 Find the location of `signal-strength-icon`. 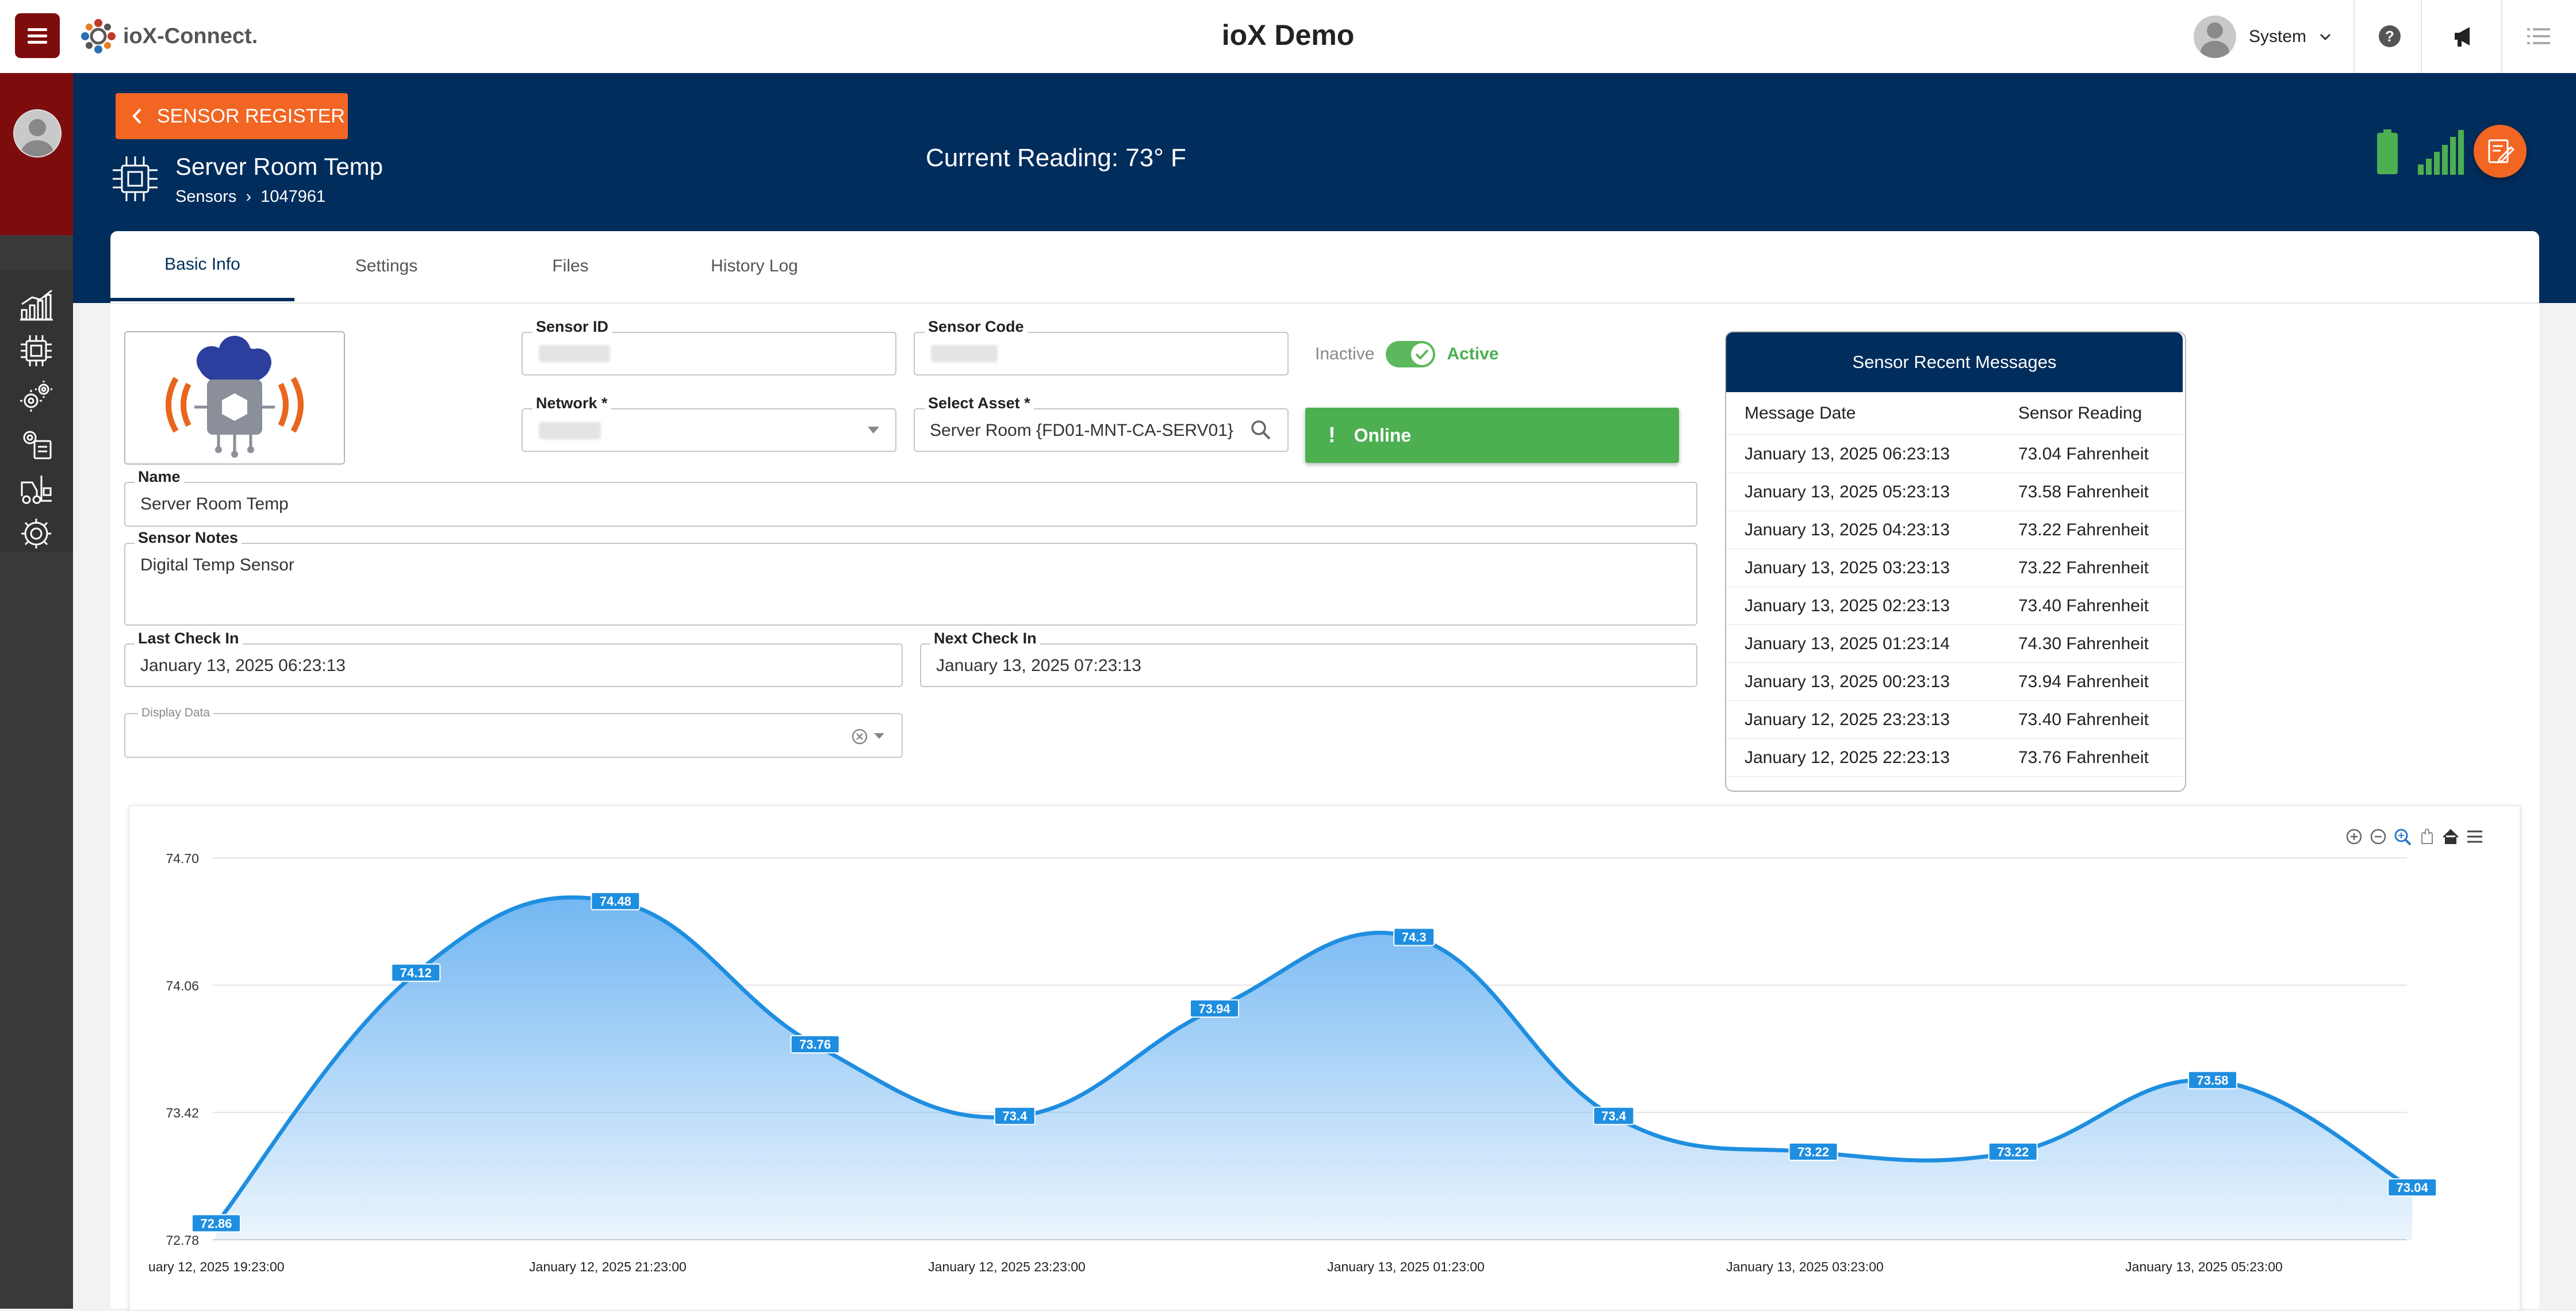

signal-strength-icon is located at coordinates (2441, 153).